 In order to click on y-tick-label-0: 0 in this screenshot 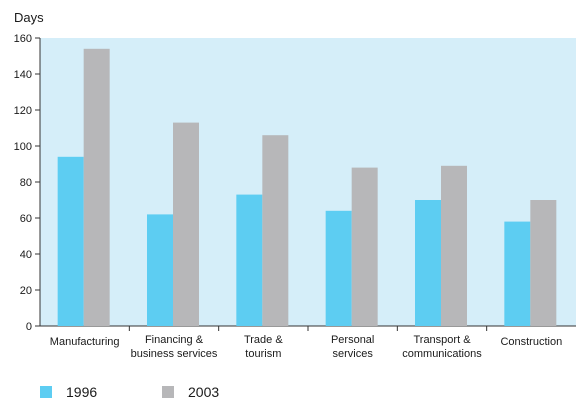, I will do `click(29, 327)`.